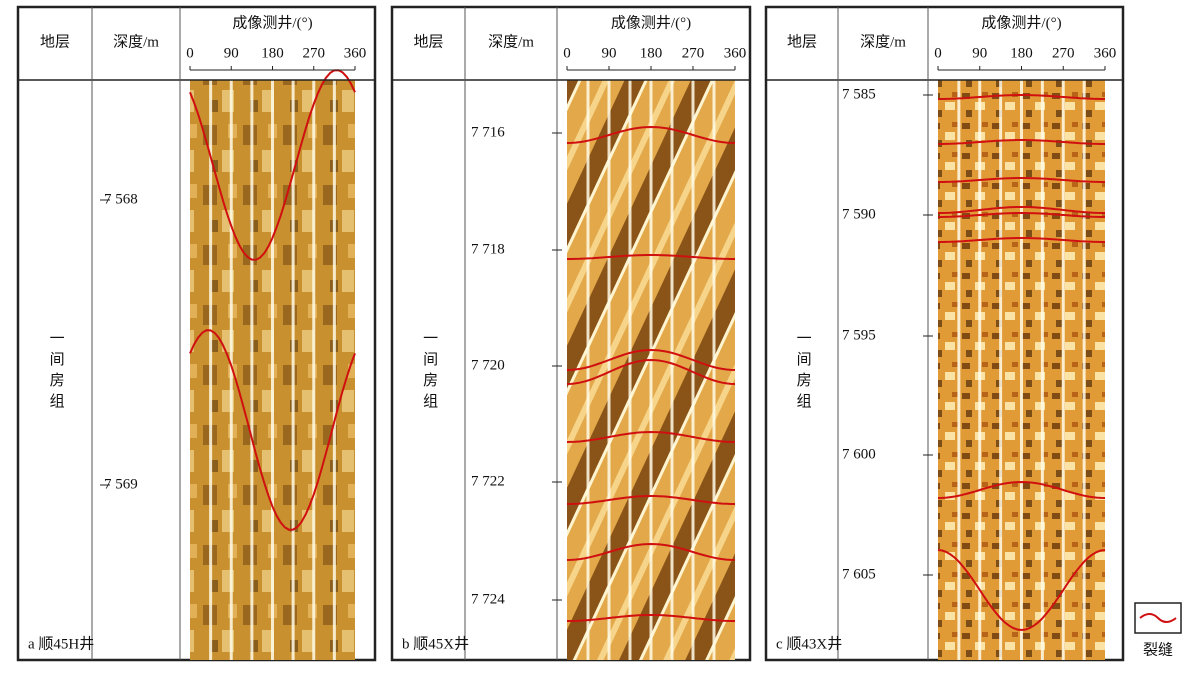 The height and width of the screenshot is (676, 1201). I want to click on legend-label: 裂缝, so click(1158, 649).